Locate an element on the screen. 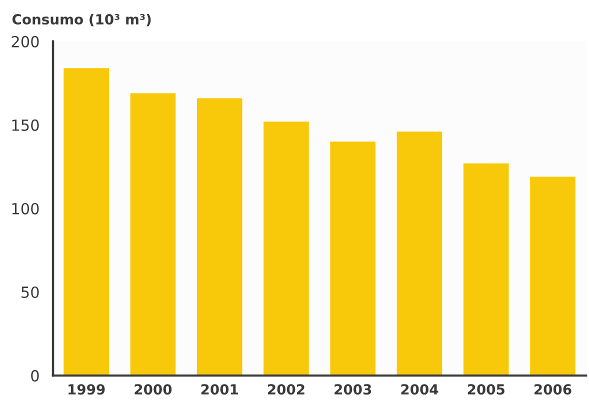 The image size is (589, 406). x-tick-label: 2000 is located at coordinates (153, 389).